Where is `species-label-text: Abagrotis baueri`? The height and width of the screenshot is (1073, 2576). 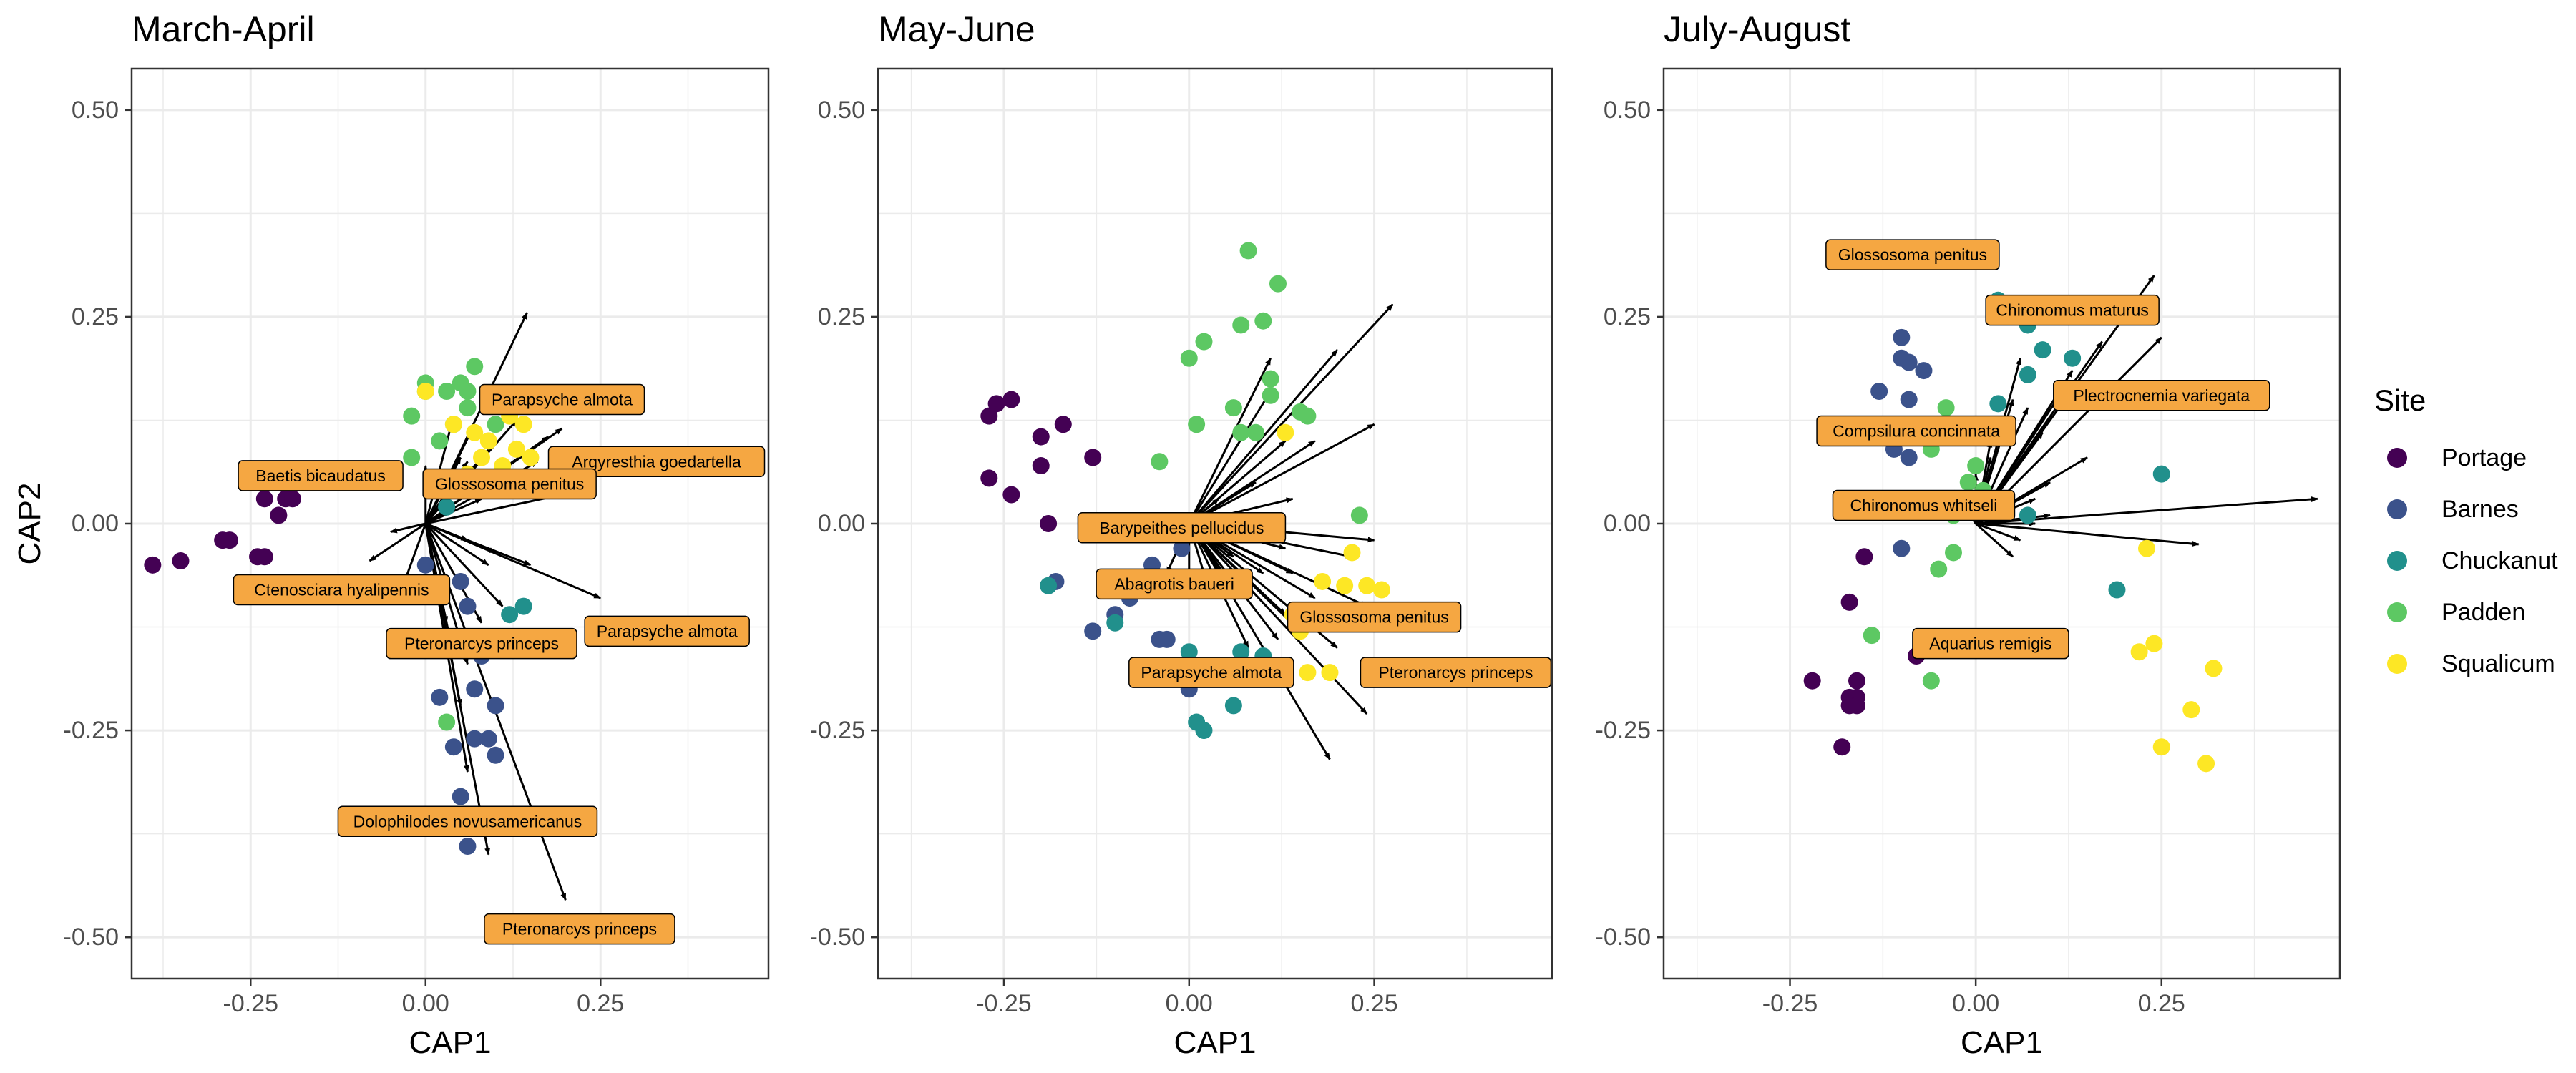 species-label-text: Abagrotis baueri is located at coordinates (1174, 583).